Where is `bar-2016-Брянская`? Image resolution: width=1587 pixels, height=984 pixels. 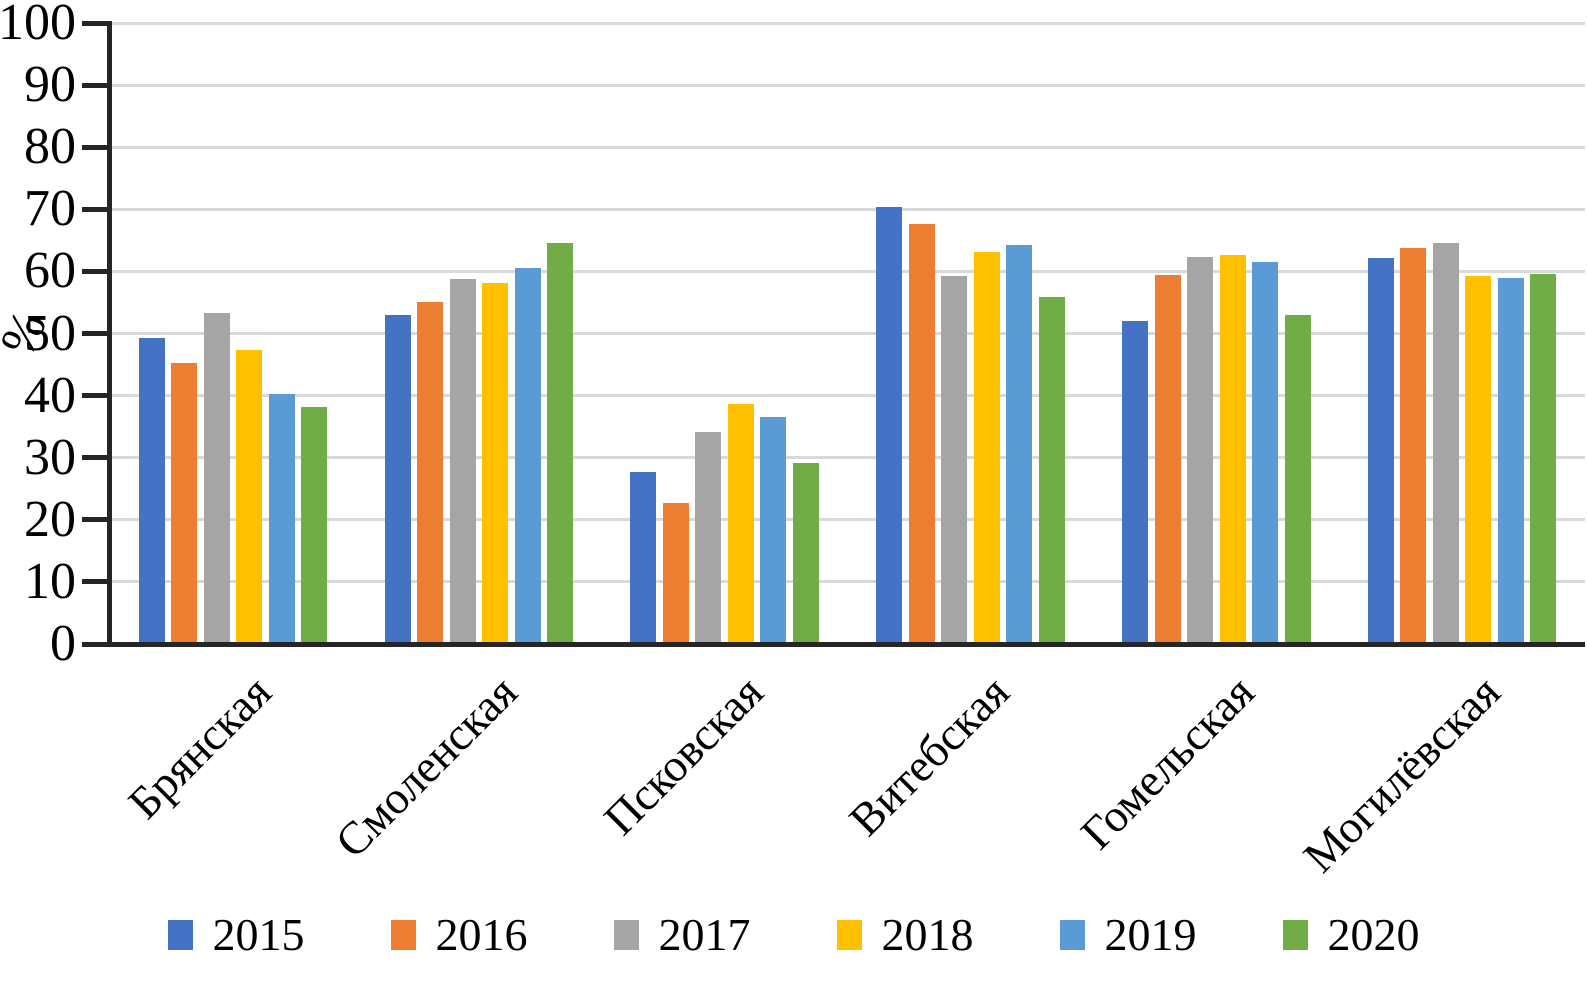
bar-2016-Брянская is located at coordinates (184, 503).